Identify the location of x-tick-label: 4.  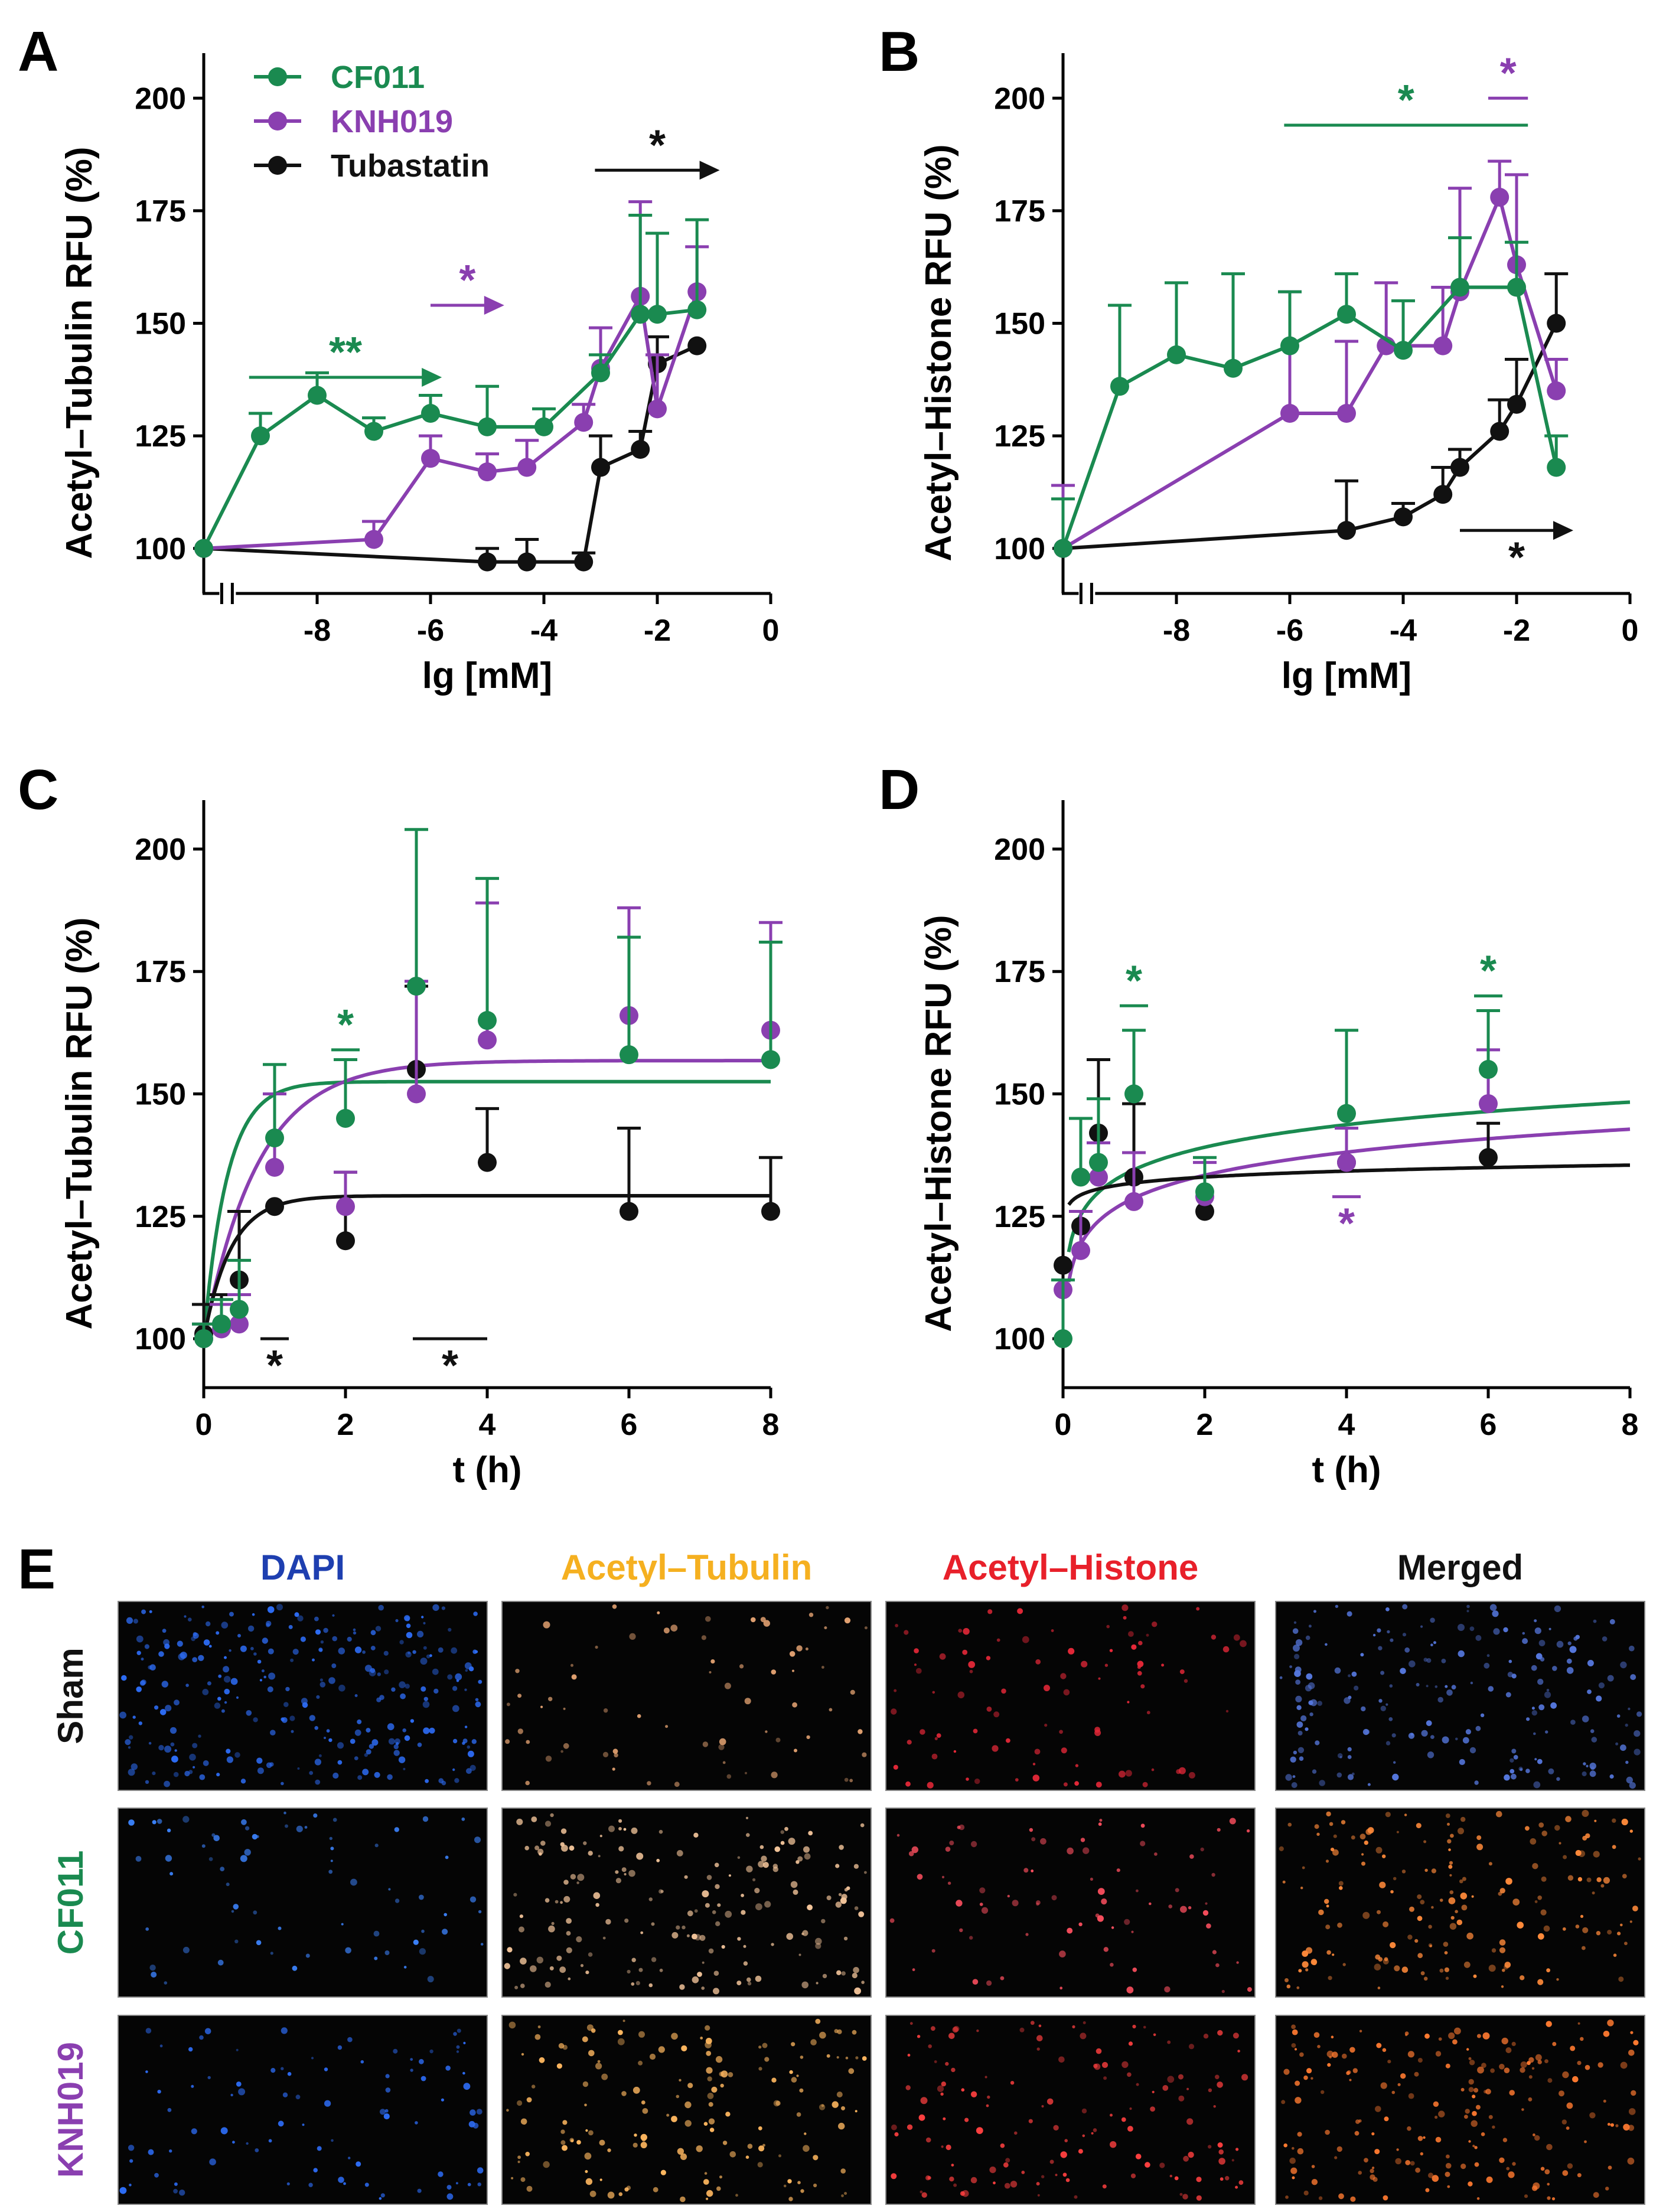
(1347, 1425).